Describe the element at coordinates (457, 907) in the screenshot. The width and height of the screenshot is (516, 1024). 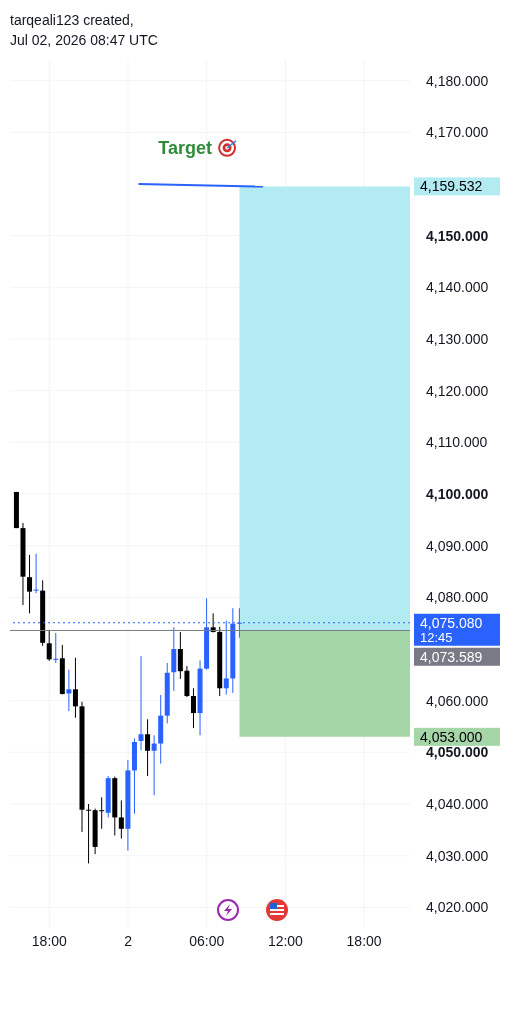
I see `y-tick-label: 4,020.000` at that location.